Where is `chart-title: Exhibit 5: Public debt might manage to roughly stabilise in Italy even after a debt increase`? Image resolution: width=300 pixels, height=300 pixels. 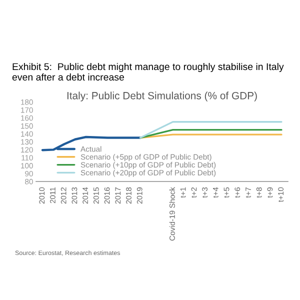
chart-title: Exhibit 5: Public debt might manage to roughly stabilise in Italy even after a debt increase is located at coordinates (148, 71).